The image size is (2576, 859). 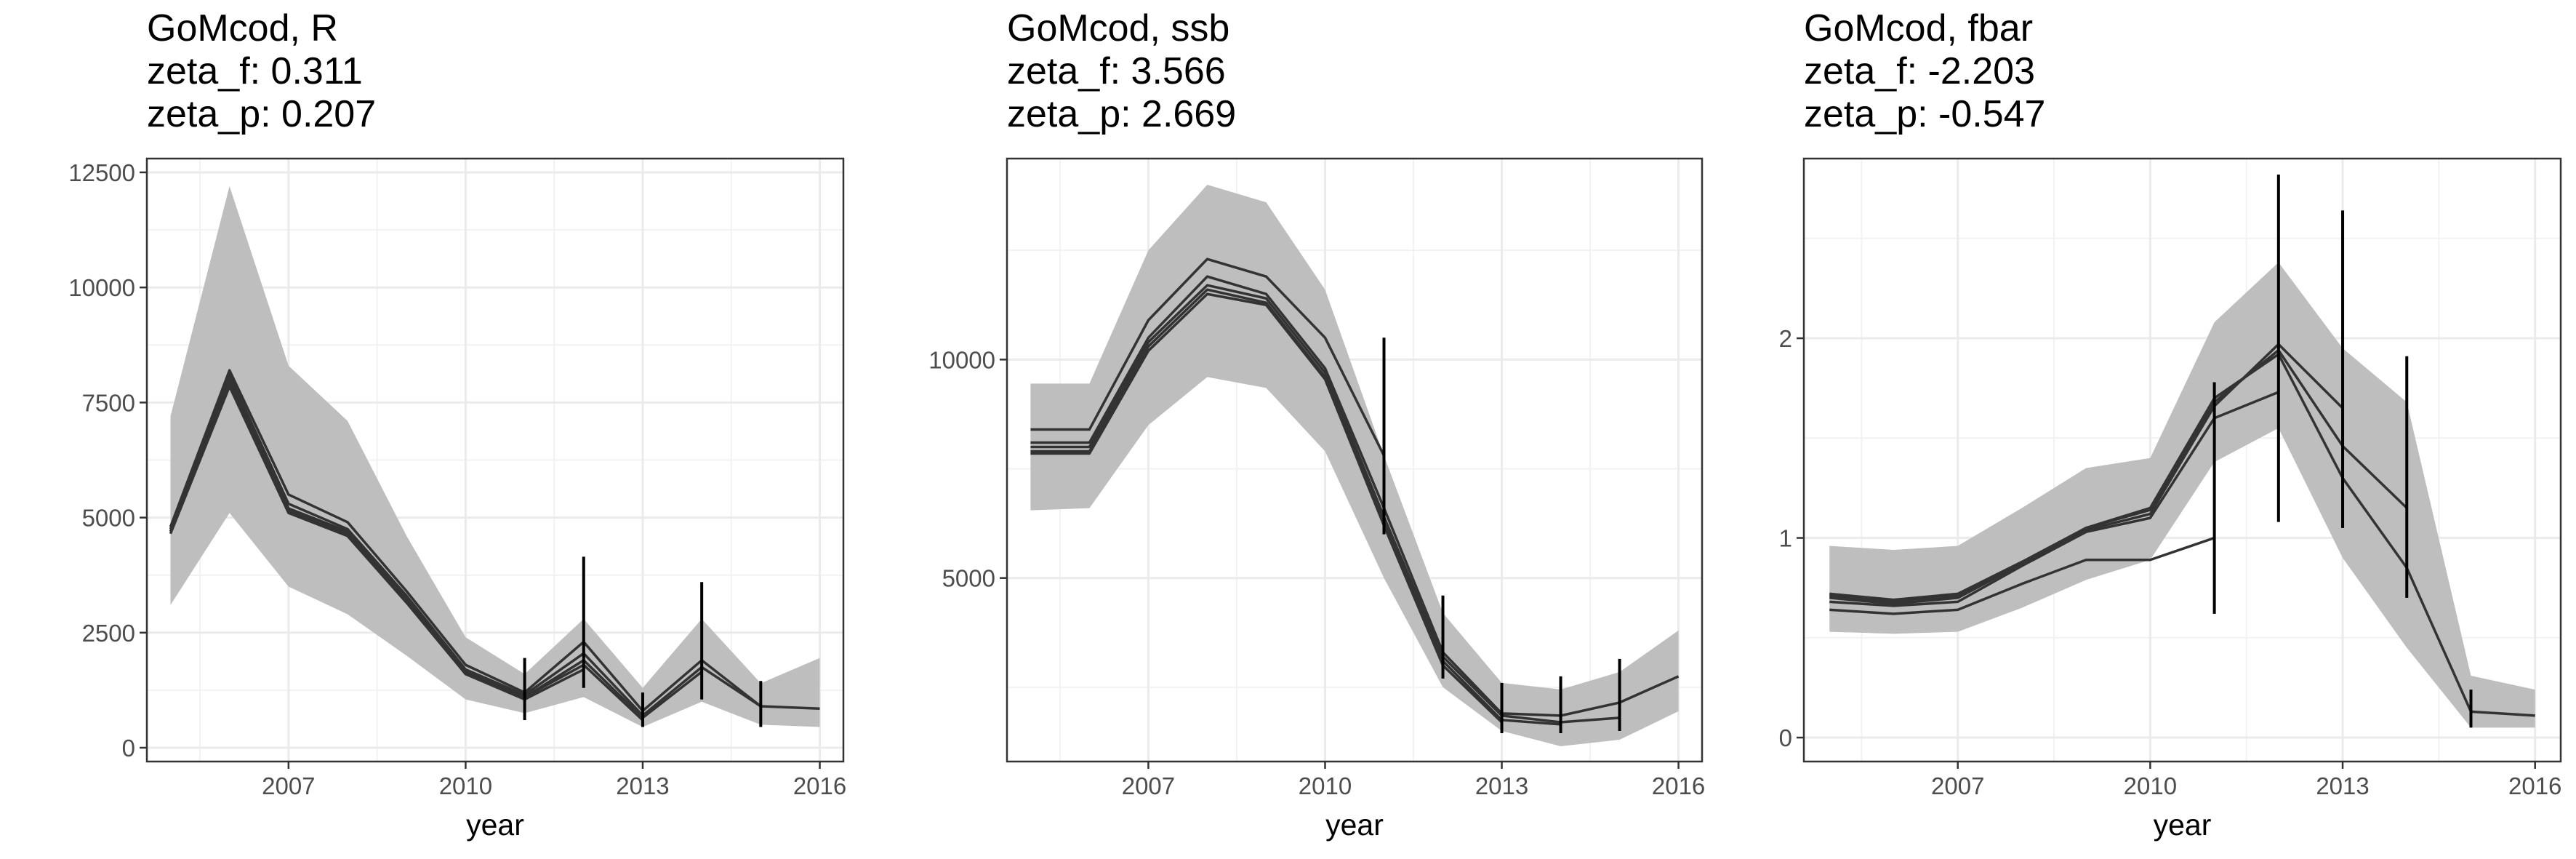 I want to click on y-tick-label: 7500, so click(x=108, y=402).